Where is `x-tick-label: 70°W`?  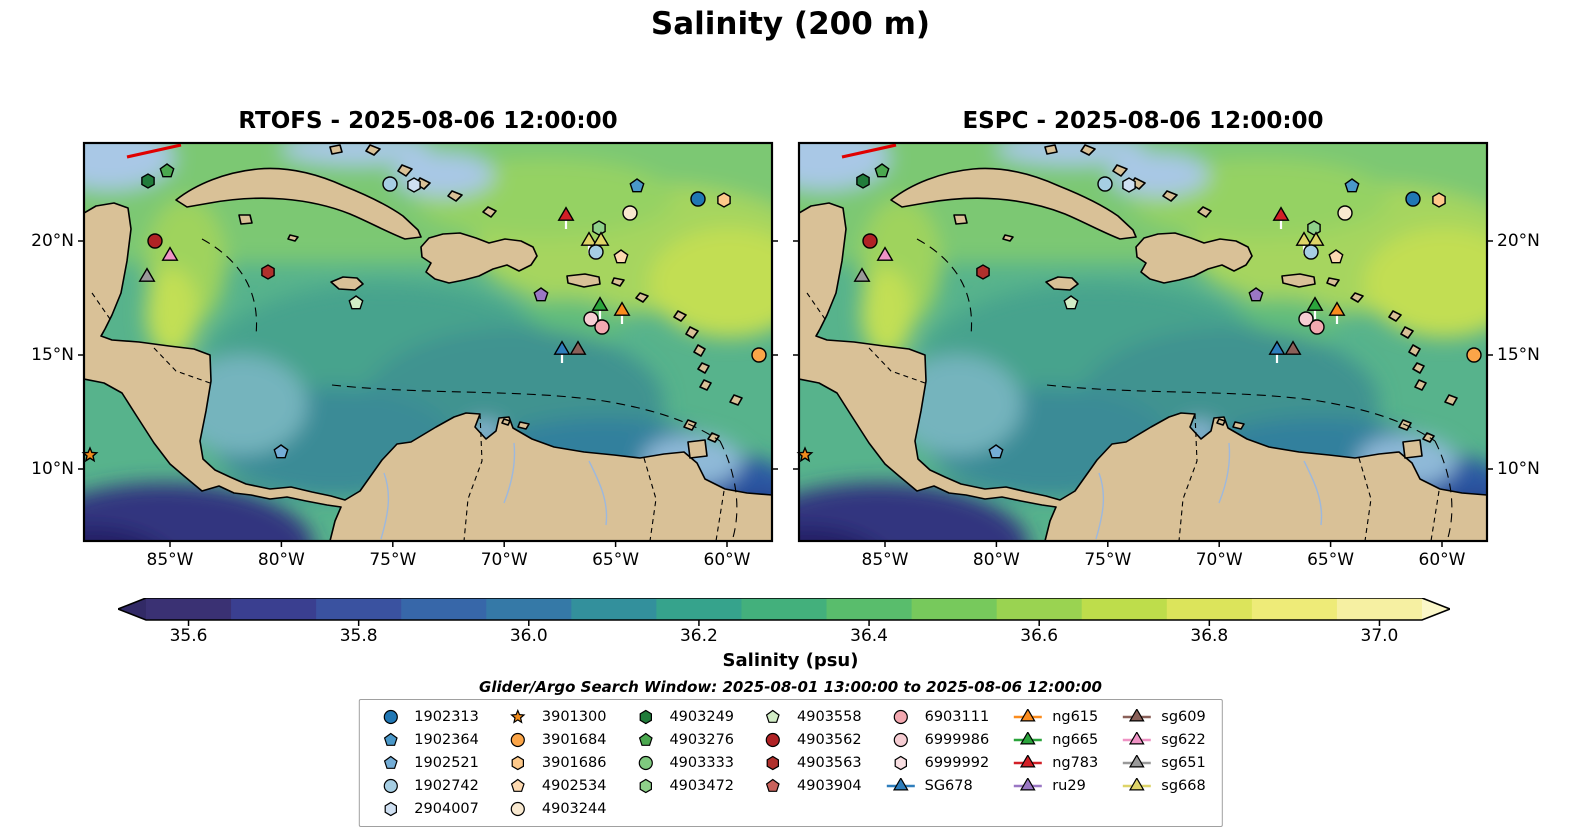
x-tick-label: 70°W is located at coordinates (504, 560).